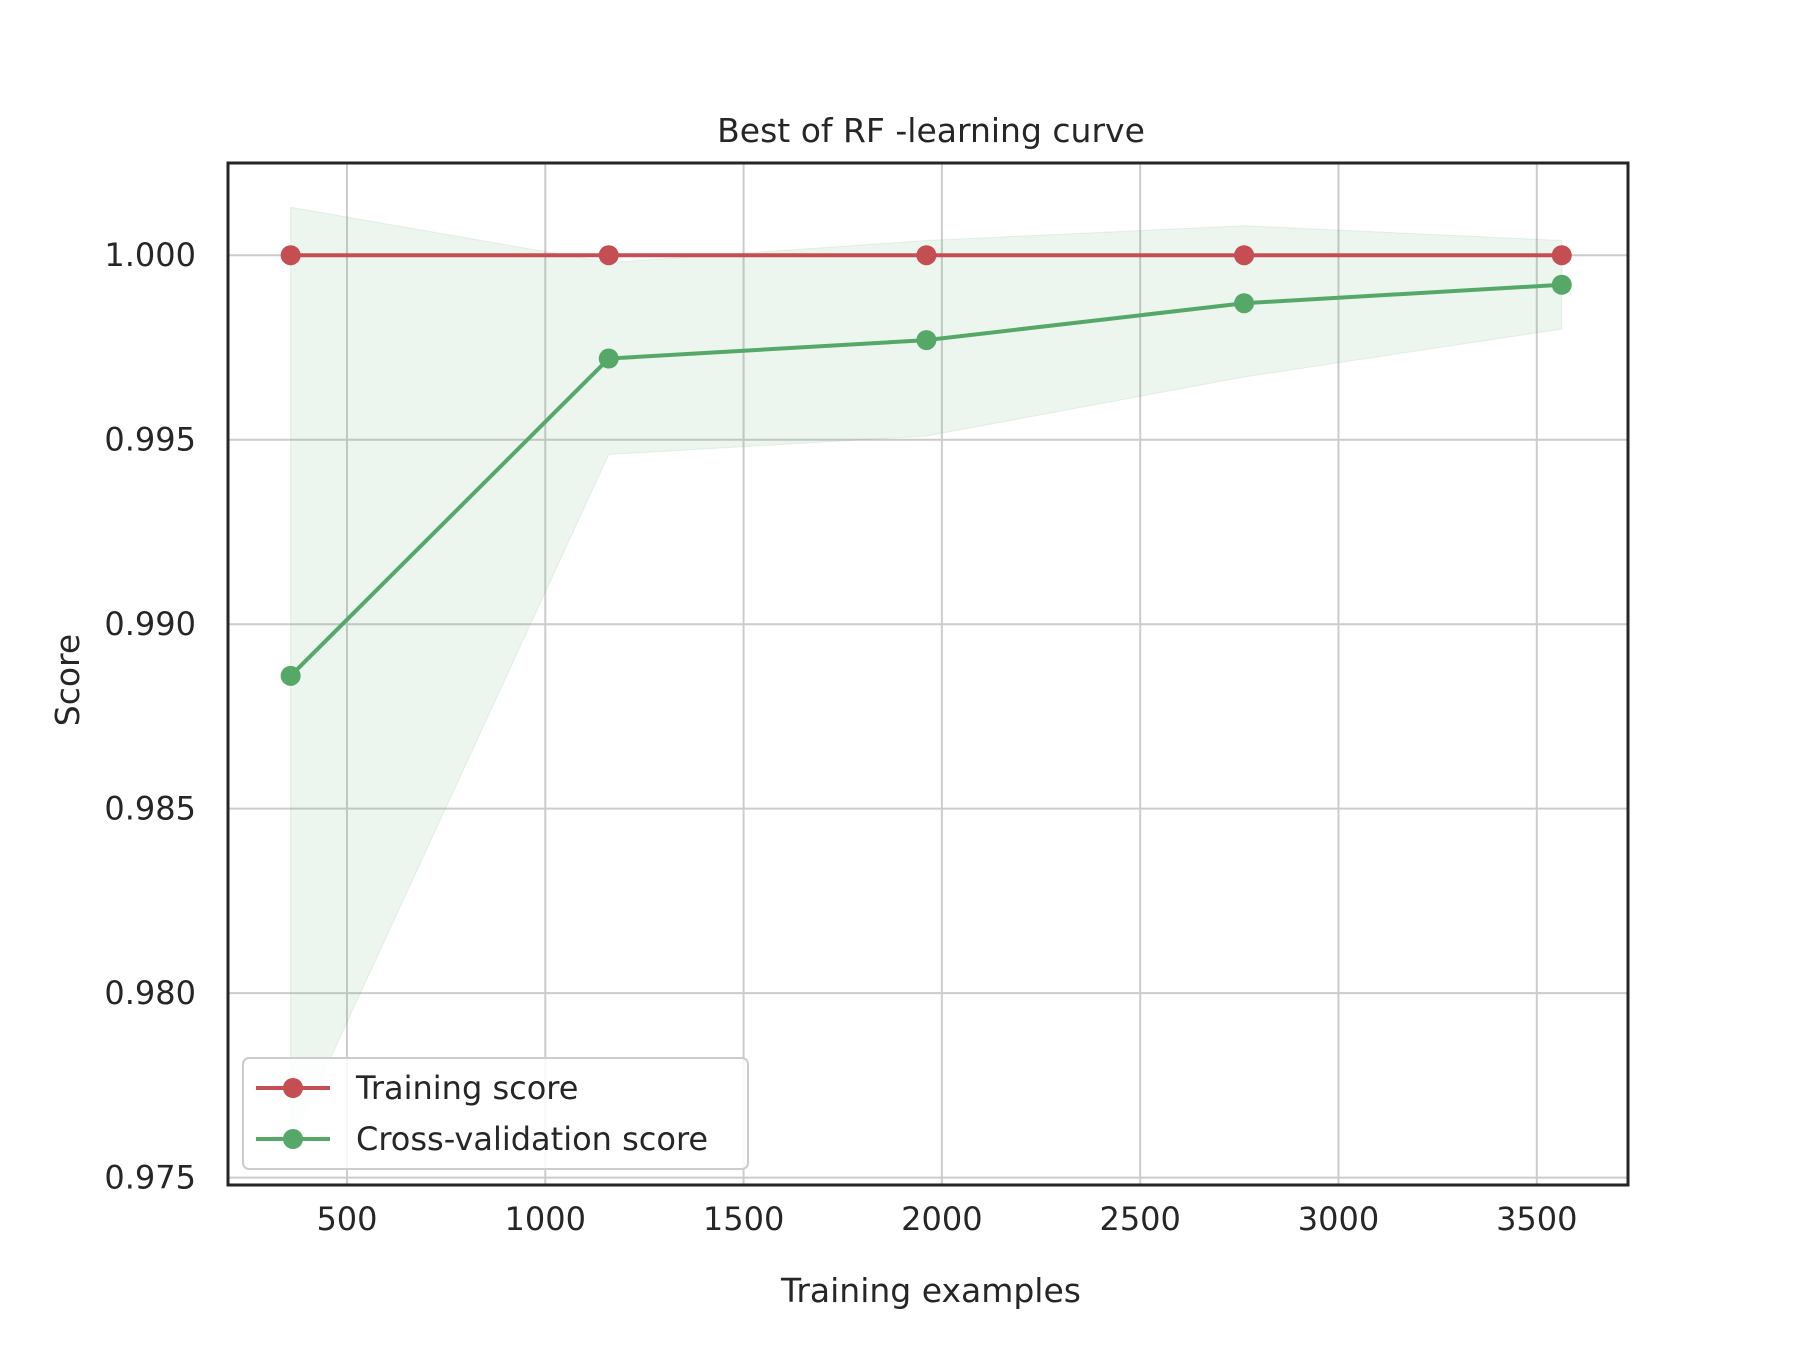  Describe the element at coordinates (1139, 1219) in the screenshot. I see `x-tick-label: 2500` at that location.